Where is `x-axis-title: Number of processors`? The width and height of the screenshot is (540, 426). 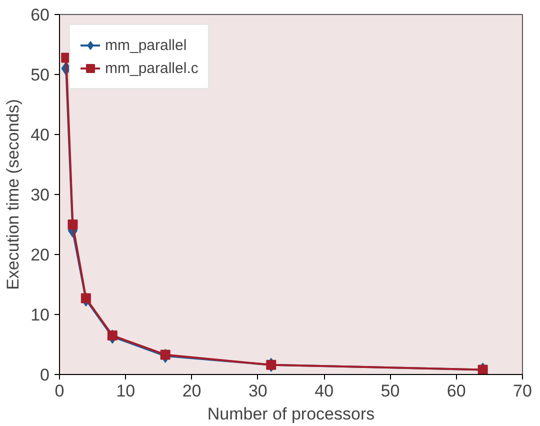
x-axis-title: Number of processors is located at coordinates (291, 414).